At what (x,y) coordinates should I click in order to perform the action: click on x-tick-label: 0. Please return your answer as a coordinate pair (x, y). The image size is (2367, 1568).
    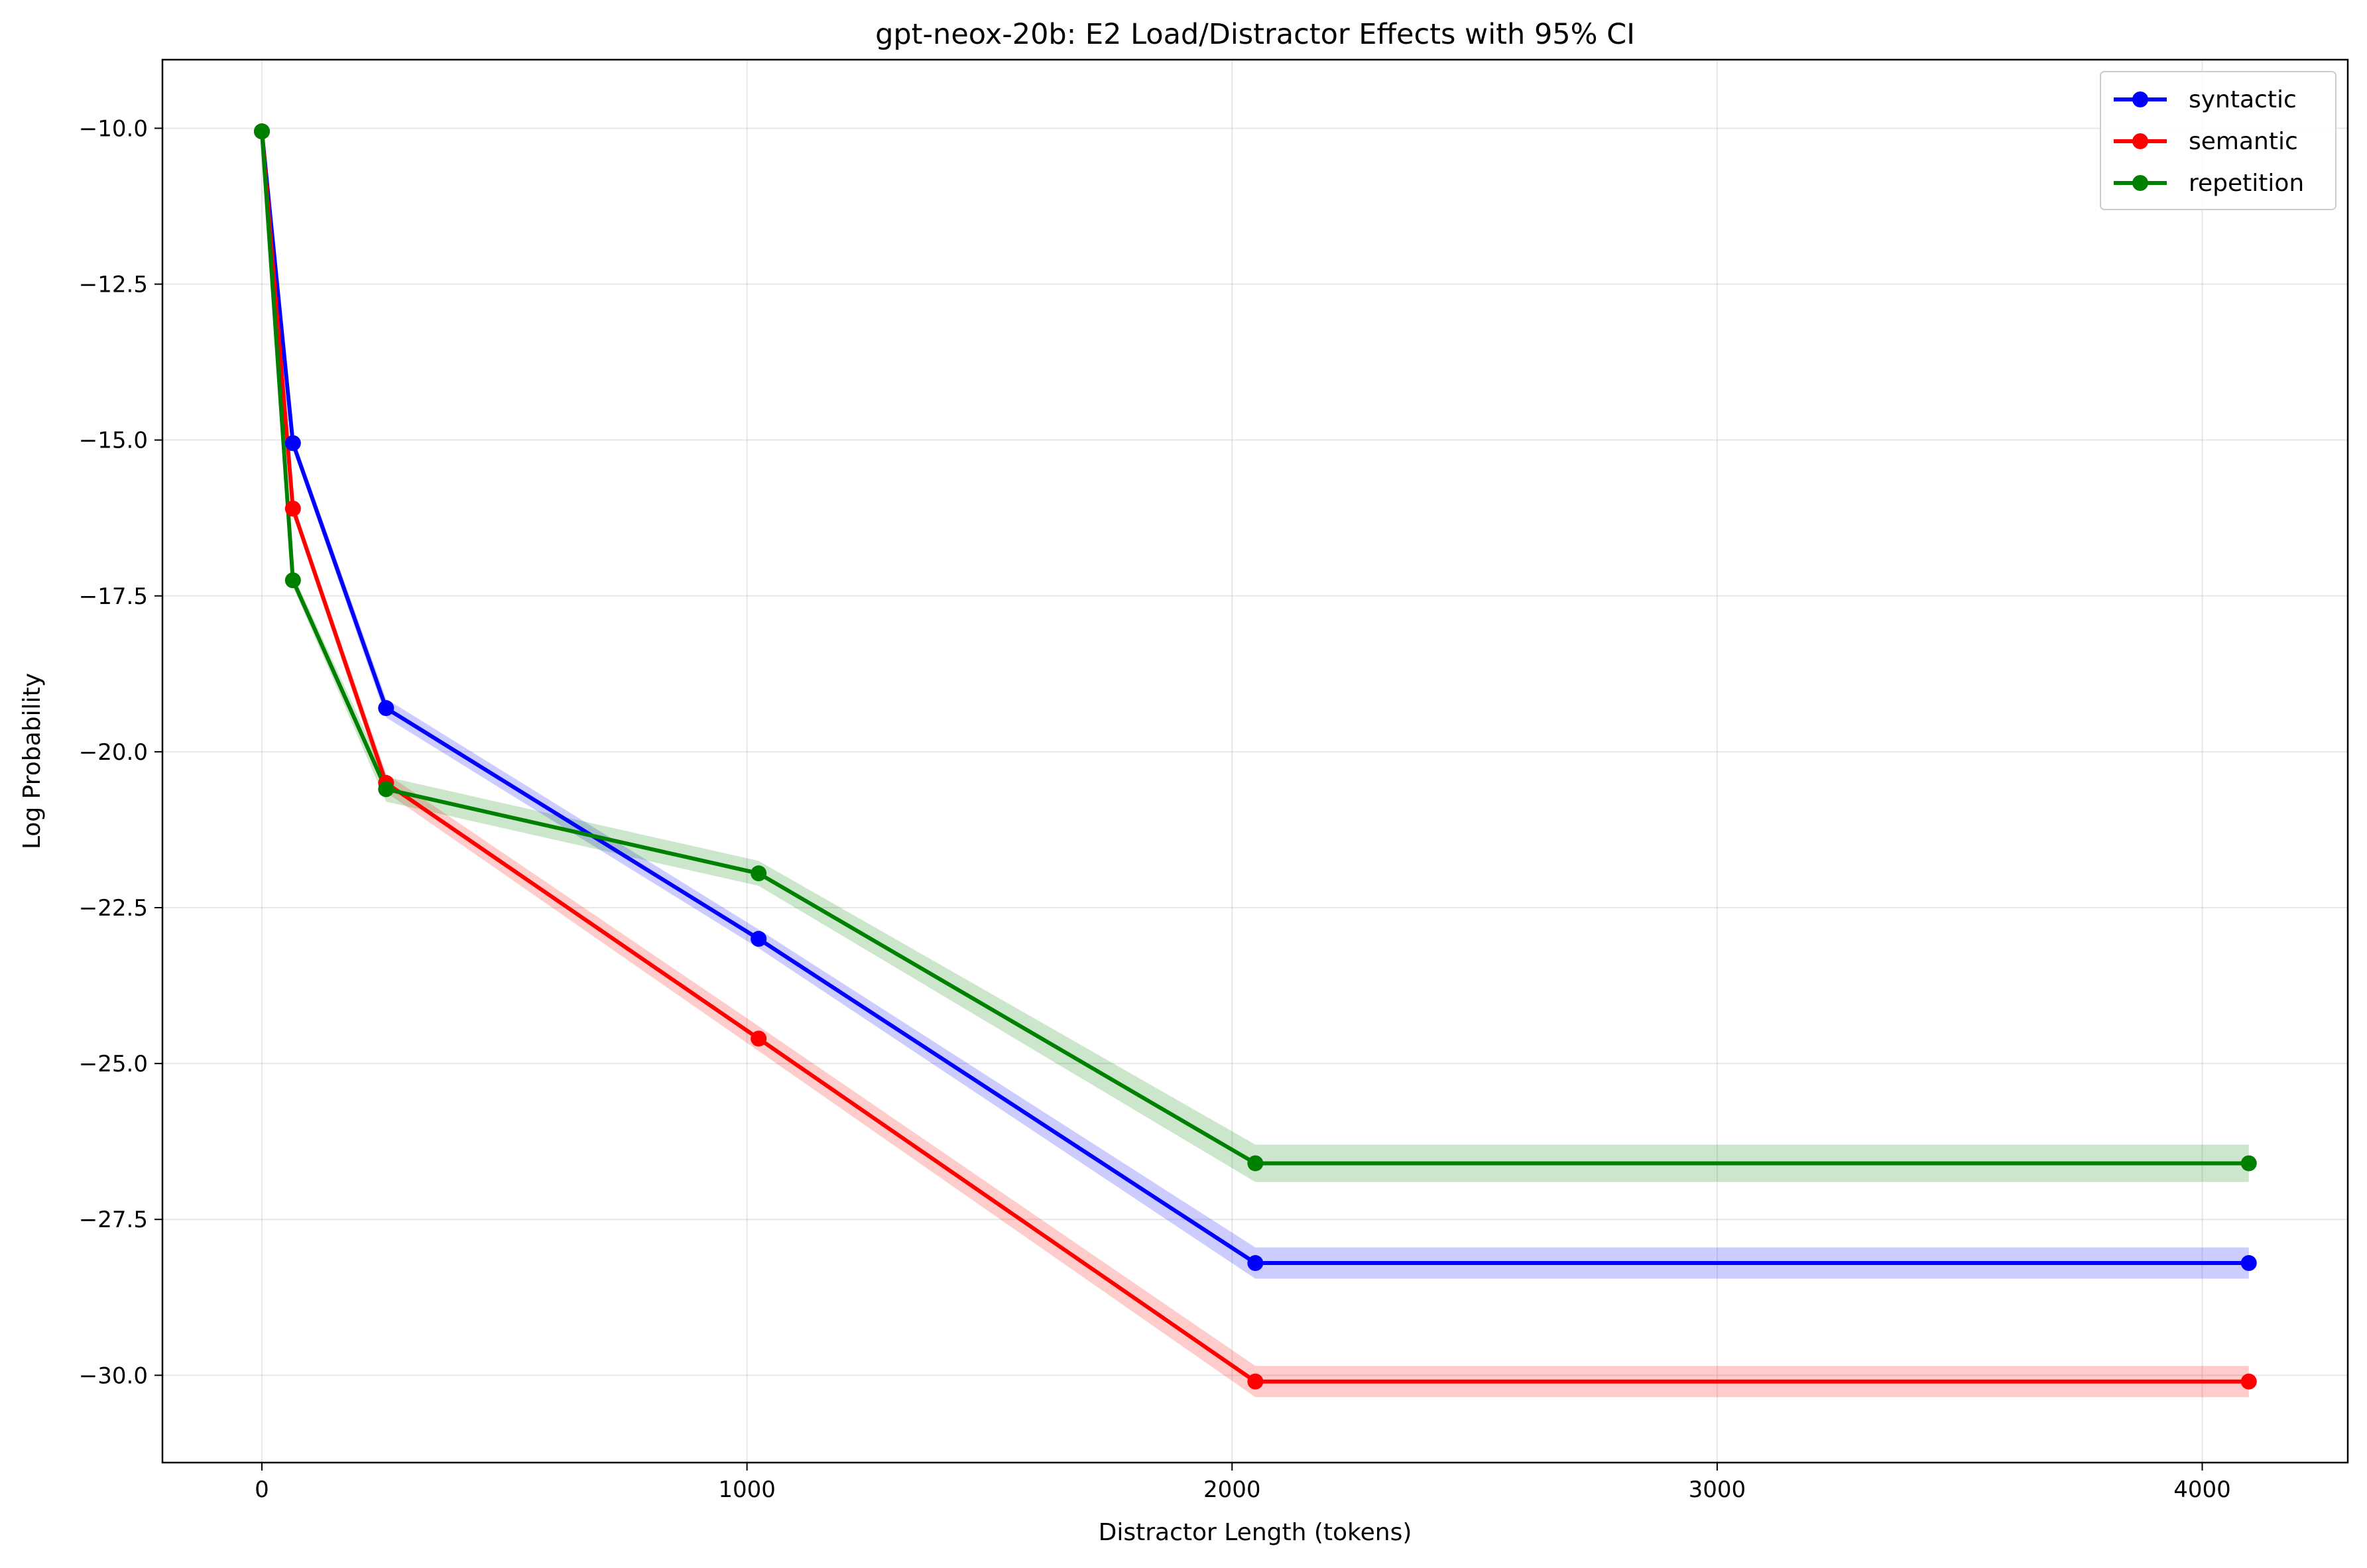
    Looking at the image, I should click on (262, 1490).